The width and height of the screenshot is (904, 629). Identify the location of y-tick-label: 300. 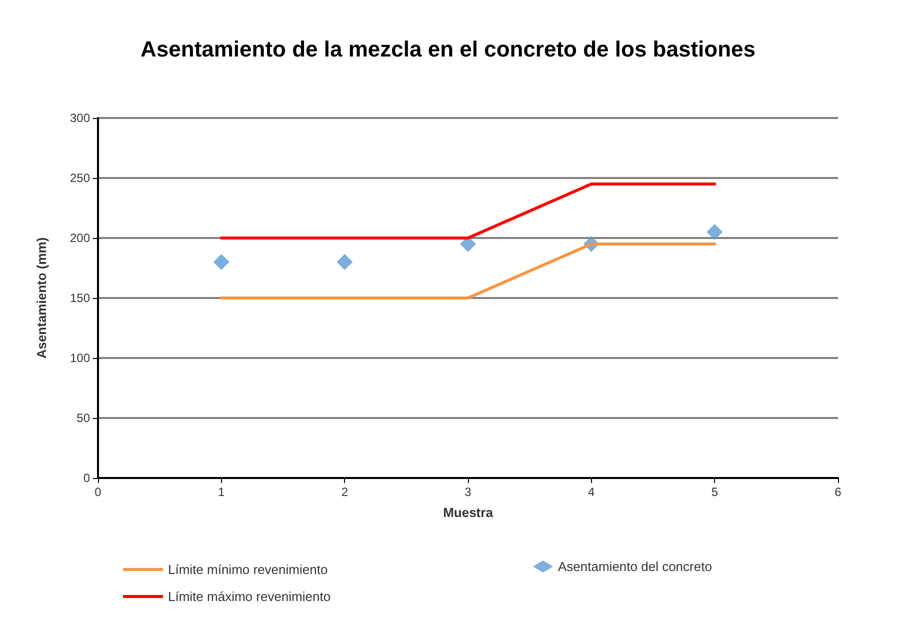
(80, 118).